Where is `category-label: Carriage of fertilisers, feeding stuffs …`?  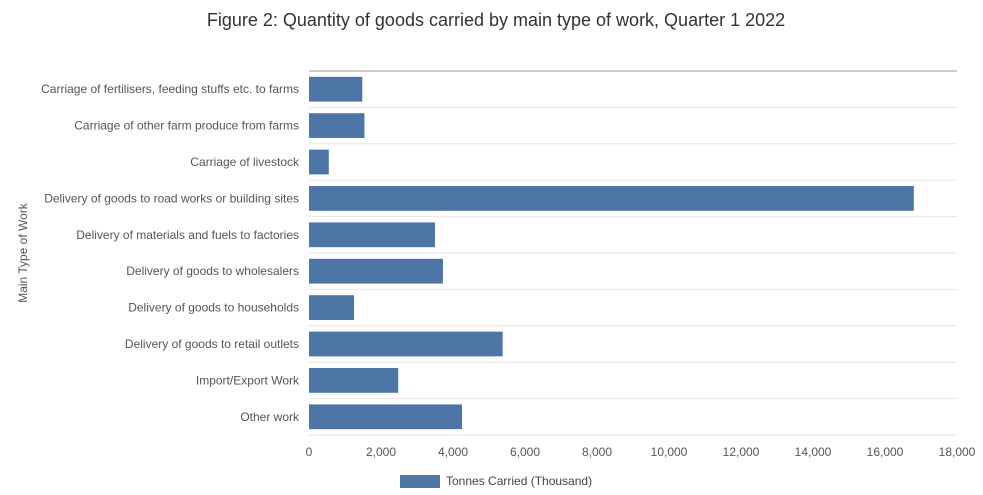
category-label: Carriage of fertilisers, feeding stuffs … is located at coordinates (170, 89).